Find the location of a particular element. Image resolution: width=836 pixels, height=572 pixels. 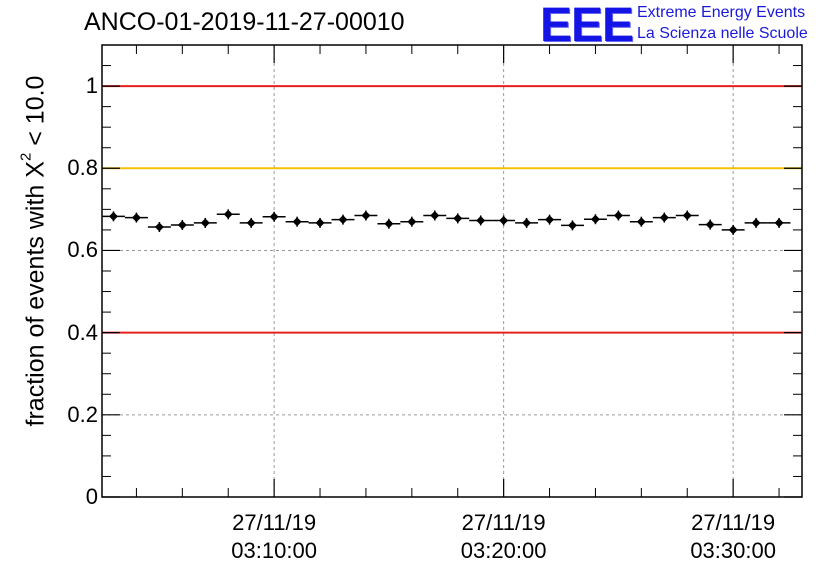

y-axis-label-superscript: 2 is located at coordinates (26, 157).